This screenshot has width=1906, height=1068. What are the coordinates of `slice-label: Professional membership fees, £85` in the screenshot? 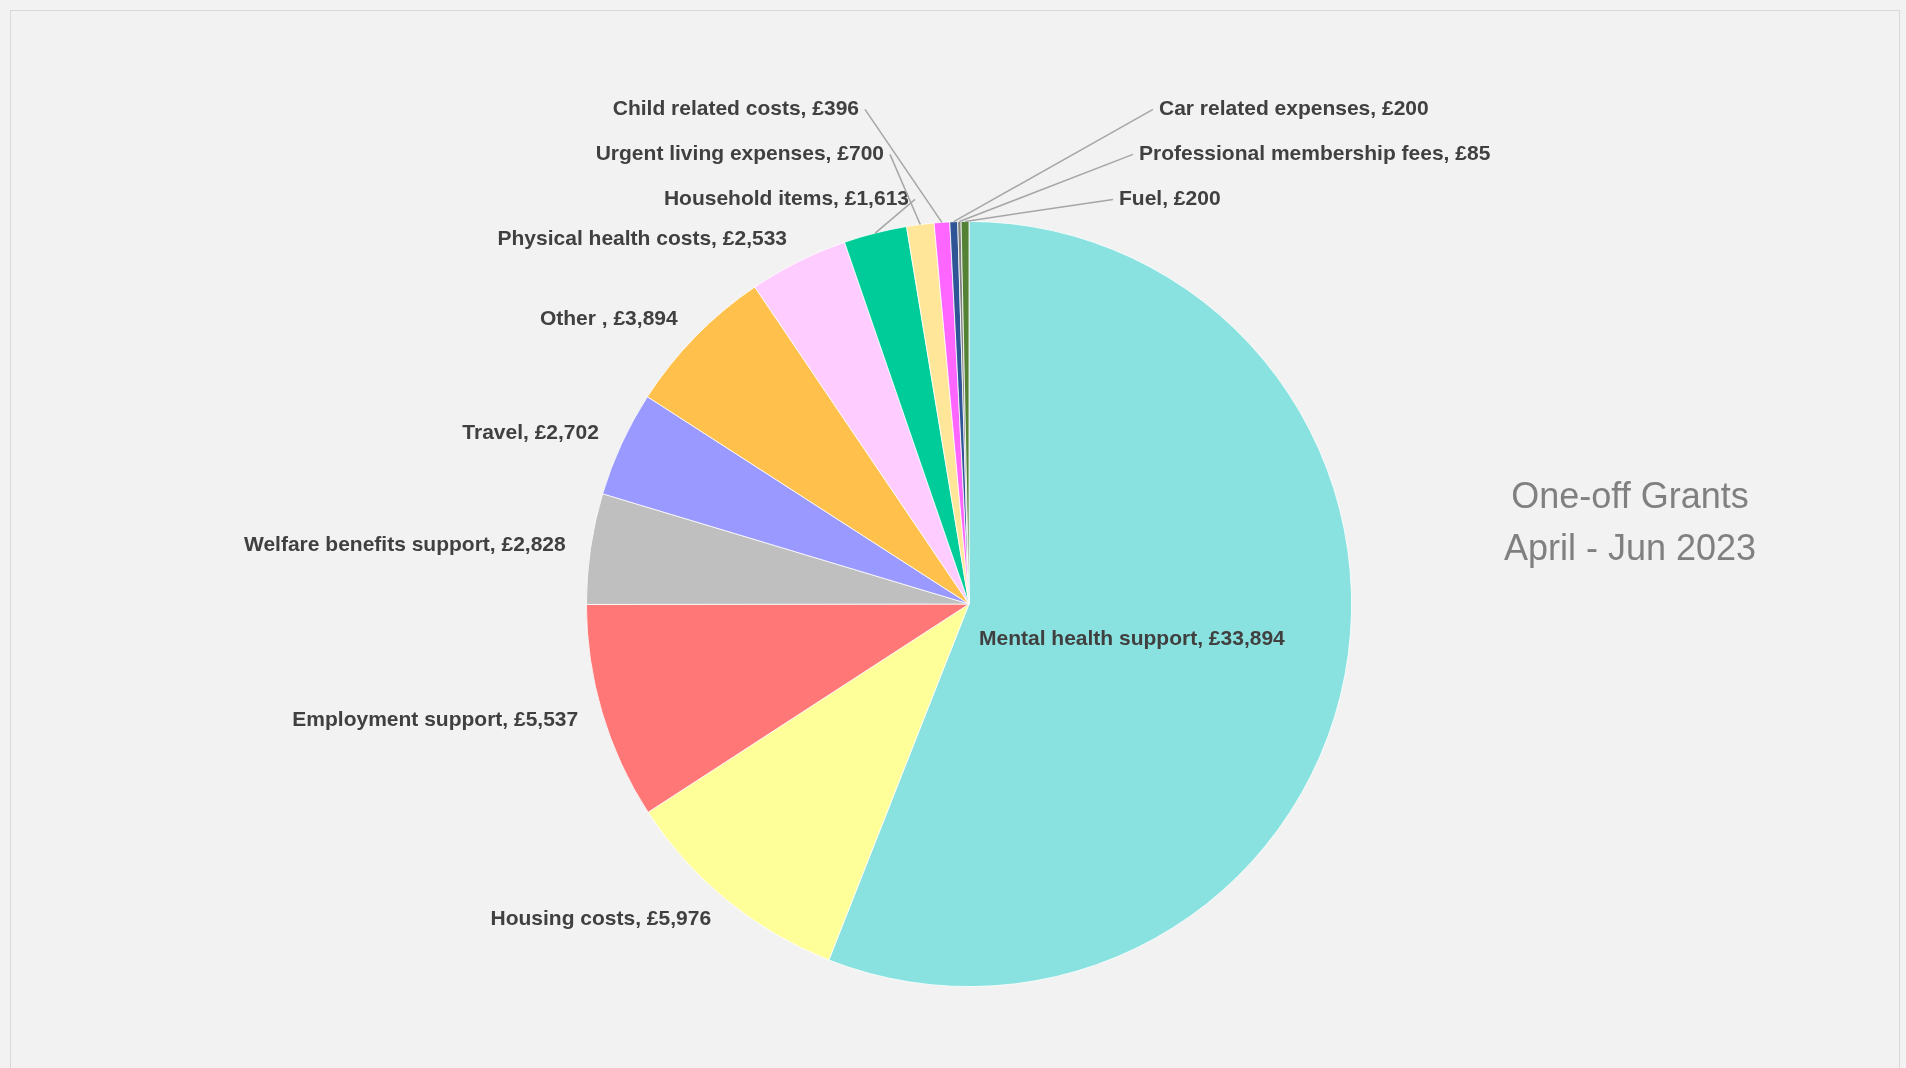 It's located at (1315, 153).